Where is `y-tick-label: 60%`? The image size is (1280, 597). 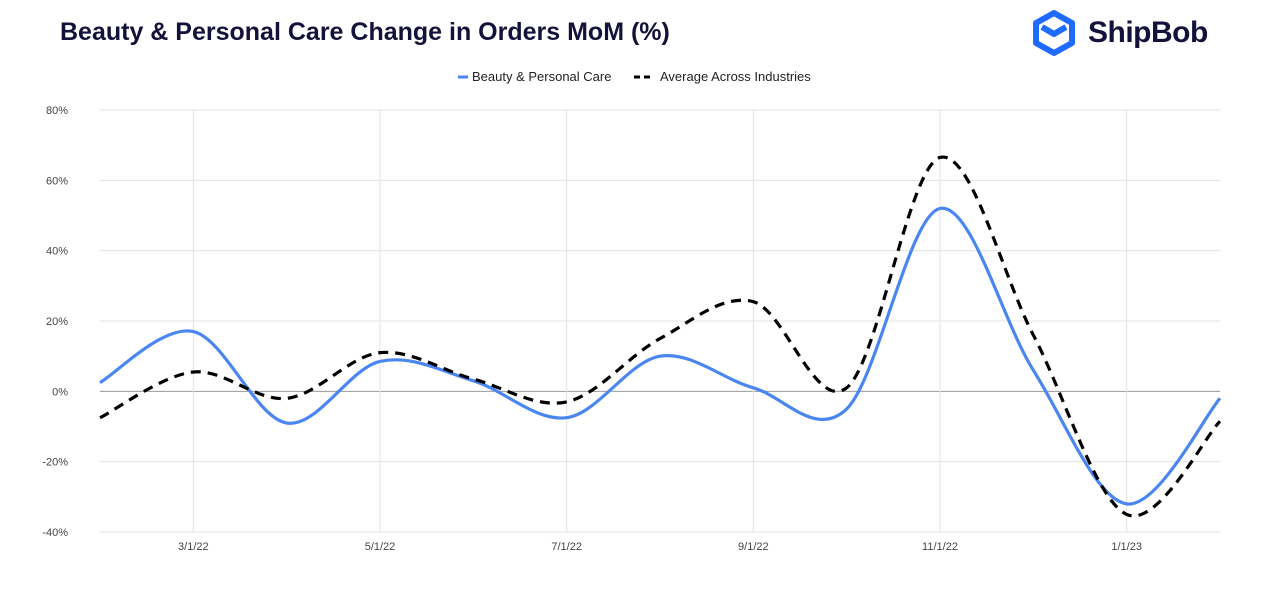
y-tick-label: 60% is located at coordinates (57, 181).